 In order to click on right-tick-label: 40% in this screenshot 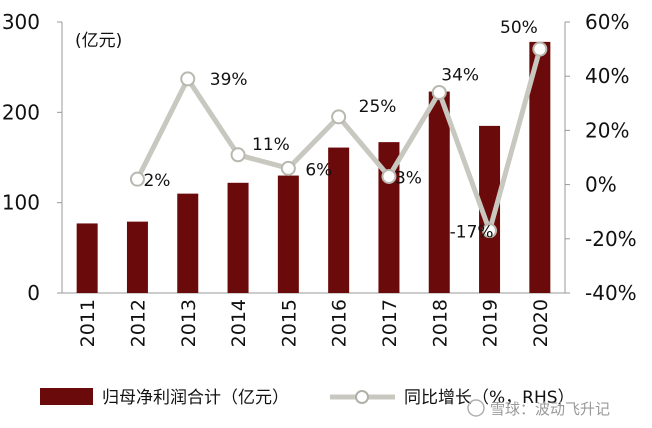, I will do `click(607, 76)`.